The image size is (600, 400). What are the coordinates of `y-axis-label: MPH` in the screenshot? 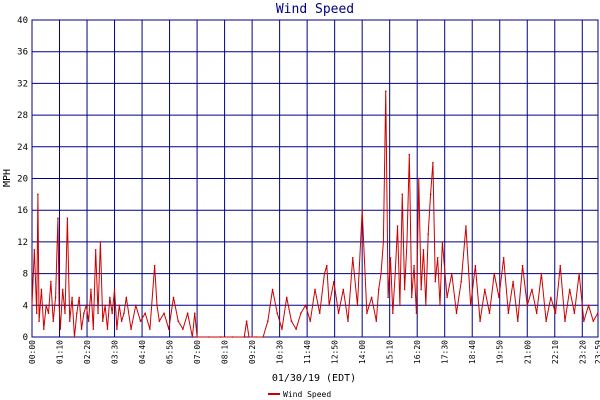 It's located at (7, 178).